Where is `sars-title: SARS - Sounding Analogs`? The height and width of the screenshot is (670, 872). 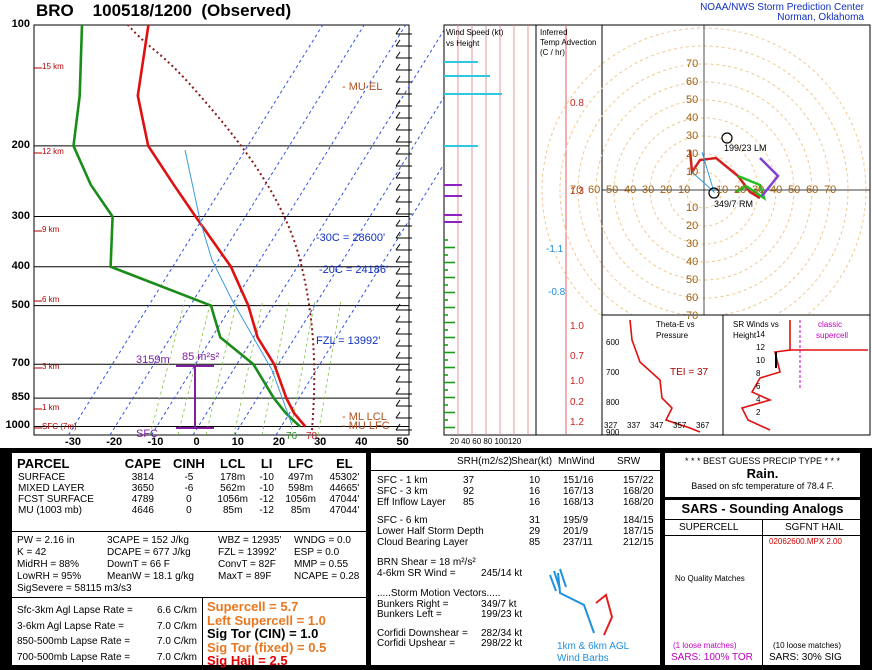
sars-title: SARS - Sounding Analogs is located at coordinates (762, 508).